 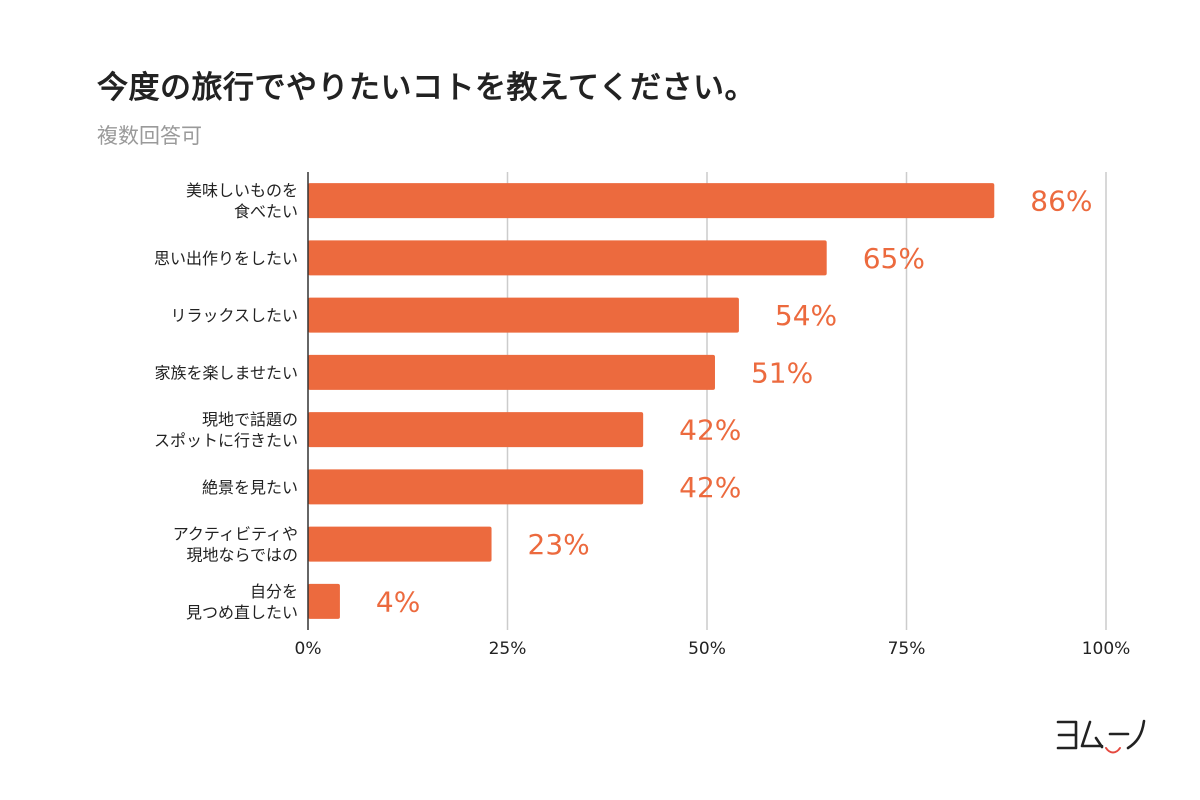 What do you see at coordinates (806, 315) in the screenshot?
I see `value-label: 54%` at bounding box center [806, 315].